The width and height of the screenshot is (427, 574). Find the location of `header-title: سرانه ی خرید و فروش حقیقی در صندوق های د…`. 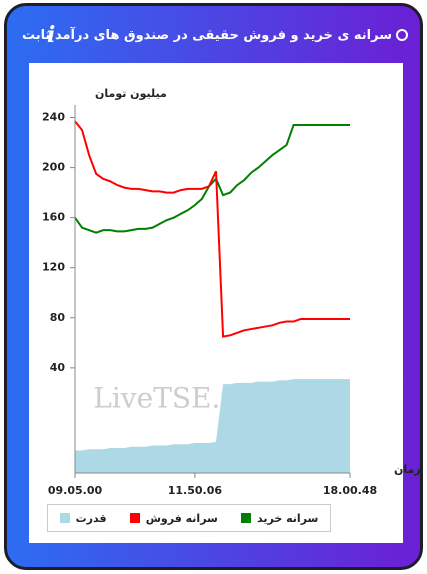

header-title: سرانه ی خرید و فروش حقیقی در صندوق های د… is located at coordinates (207, 35).